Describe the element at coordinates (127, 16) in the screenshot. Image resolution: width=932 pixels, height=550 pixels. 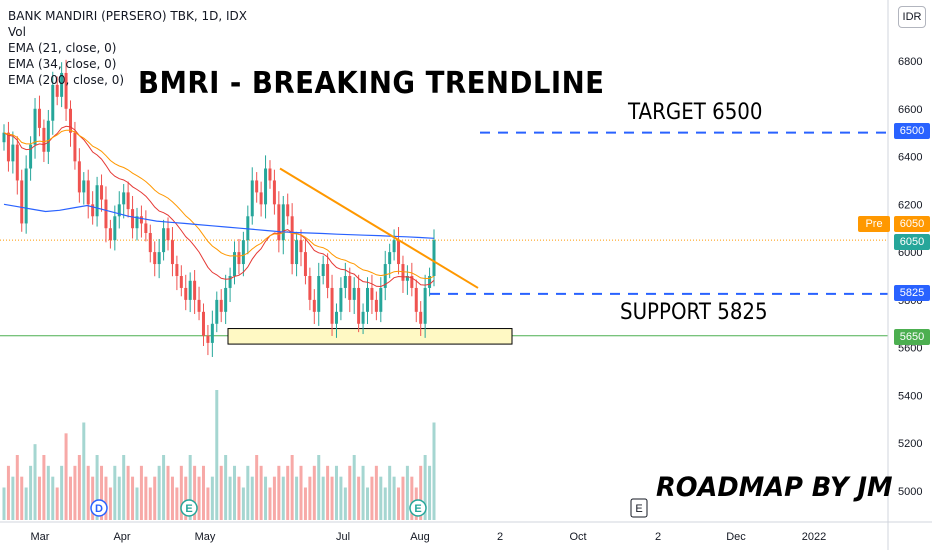
I see `legend-symbol: BANK MANDIRI (PERSERO) TBK, 1D, IDX` at that location.